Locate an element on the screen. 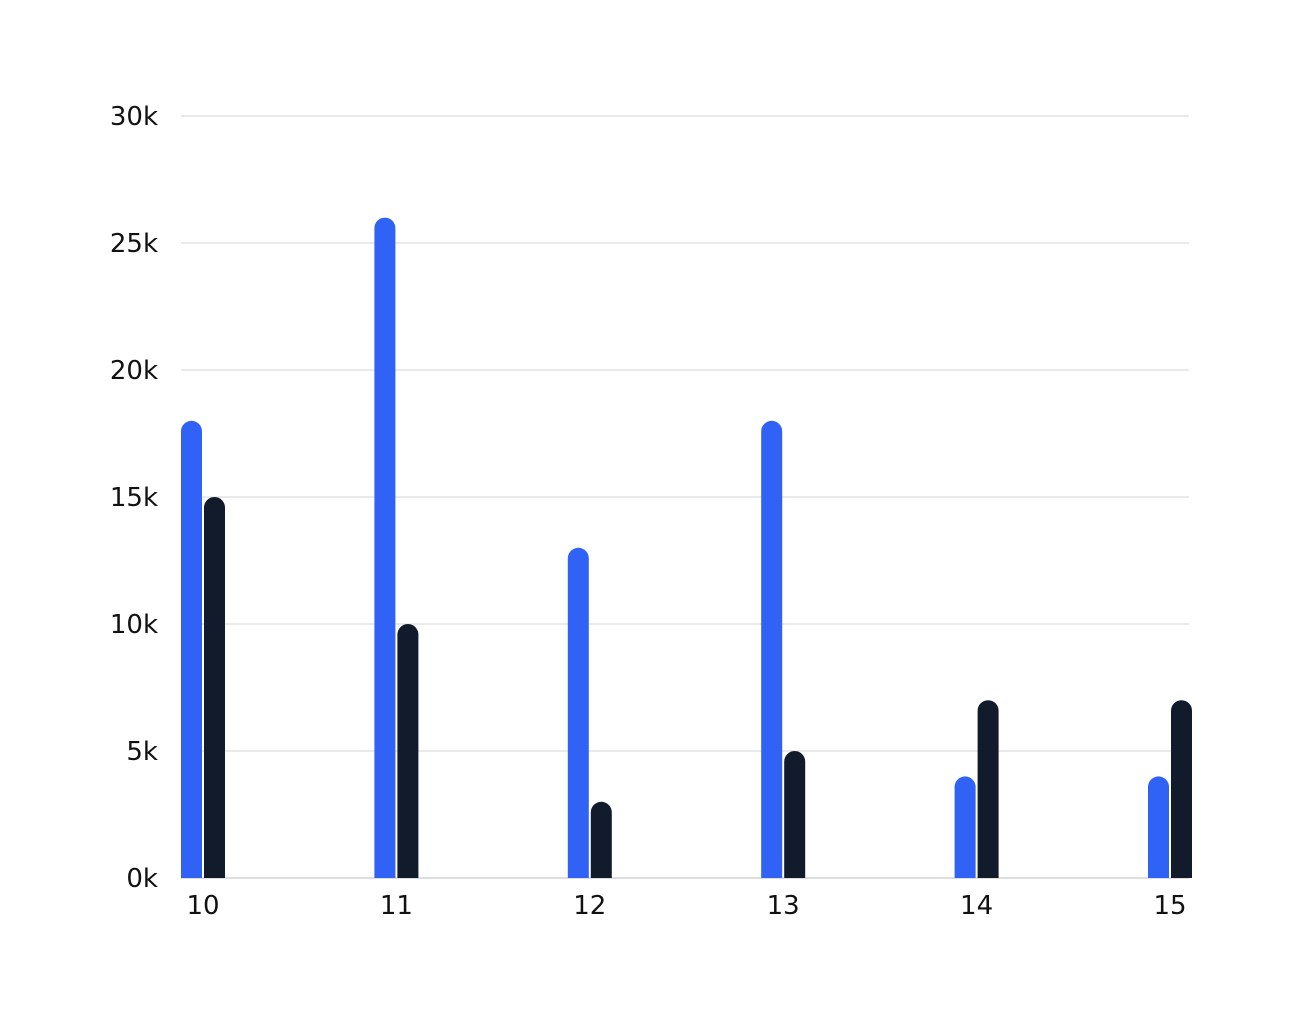 This screenshot has height=1025, width=1295. y-tick-label: 20k is located at coordinates (134, 371).